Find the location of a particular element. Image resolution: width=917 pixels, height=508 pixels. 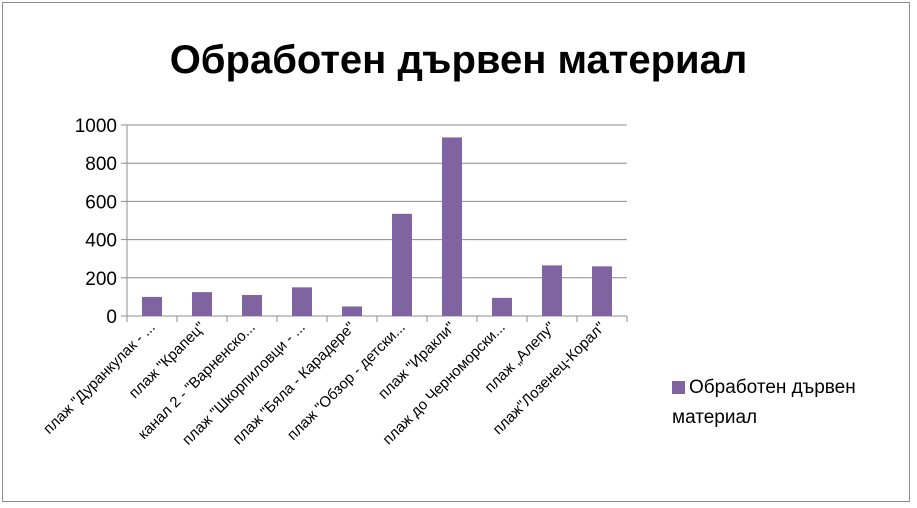

y-tick-label: 400 is located at coordinates (101, 241).